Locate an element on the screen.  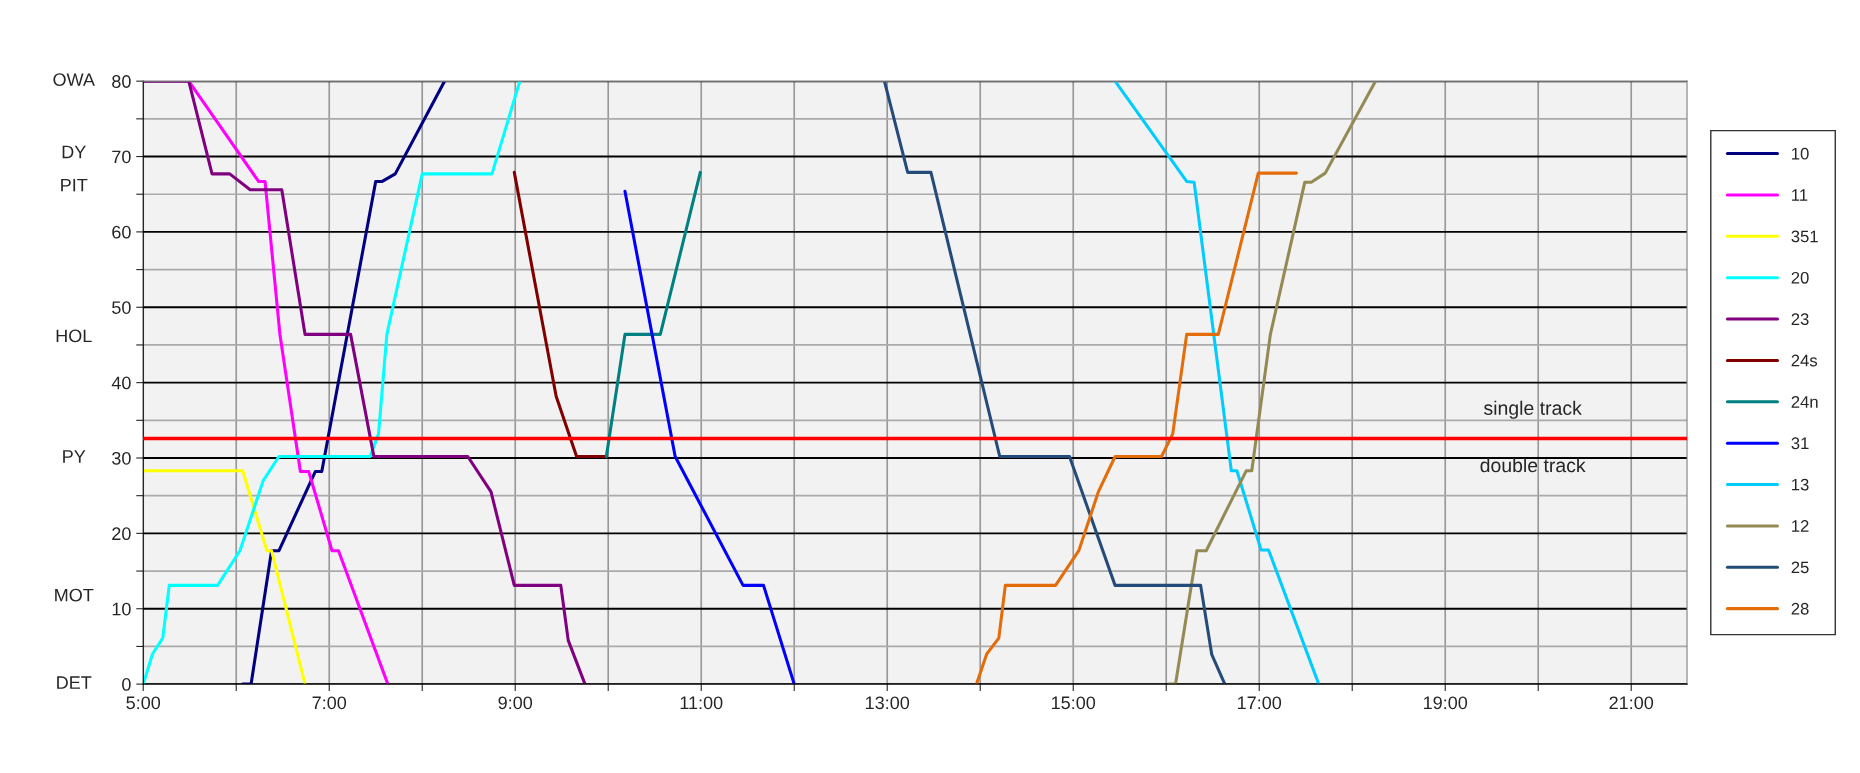
x-tick-label: 5:00 is located at coordinates (143, 703).